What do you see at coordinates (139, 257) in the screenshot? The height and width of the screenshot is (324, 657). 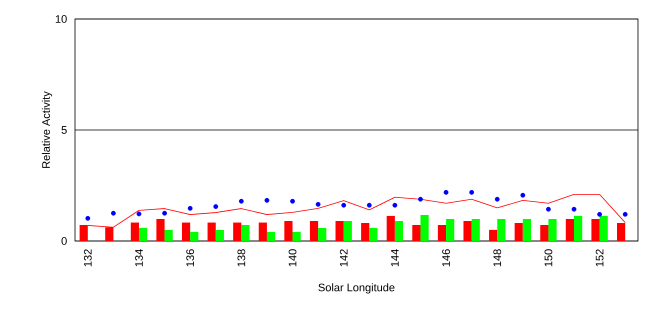 I see `x-tick-label: 134` at bounding box center [139, 257].